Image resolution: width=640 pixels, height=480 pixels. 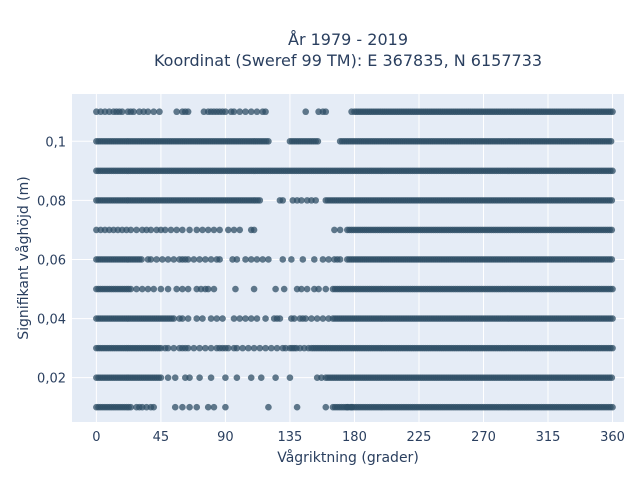 What do you see at coordinates (96, 437) in the screenshot?
I see `x-tick-label: 0` at bounding box center [96, 437].